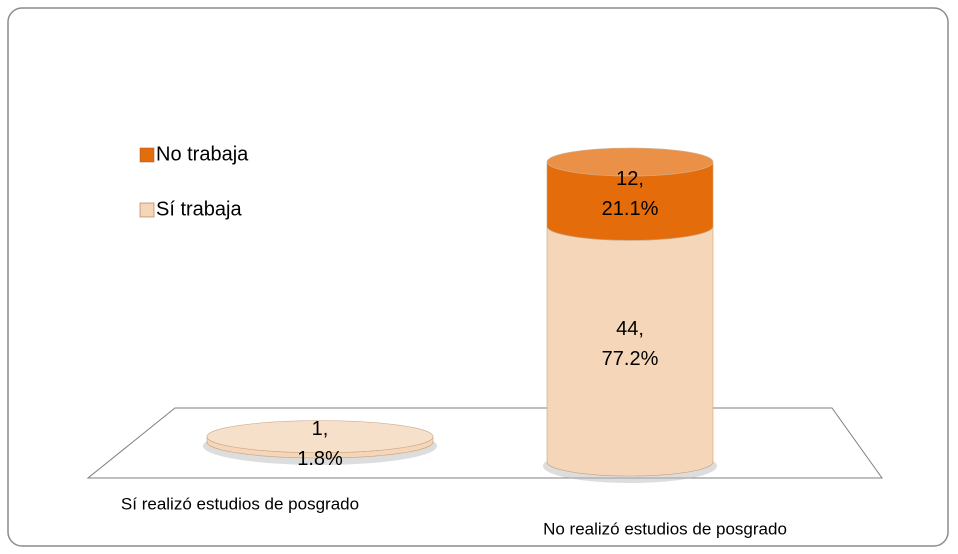 This screenshot has width=958, height=554. I want to click on legend-label: No trabaja, so click(202, 154).